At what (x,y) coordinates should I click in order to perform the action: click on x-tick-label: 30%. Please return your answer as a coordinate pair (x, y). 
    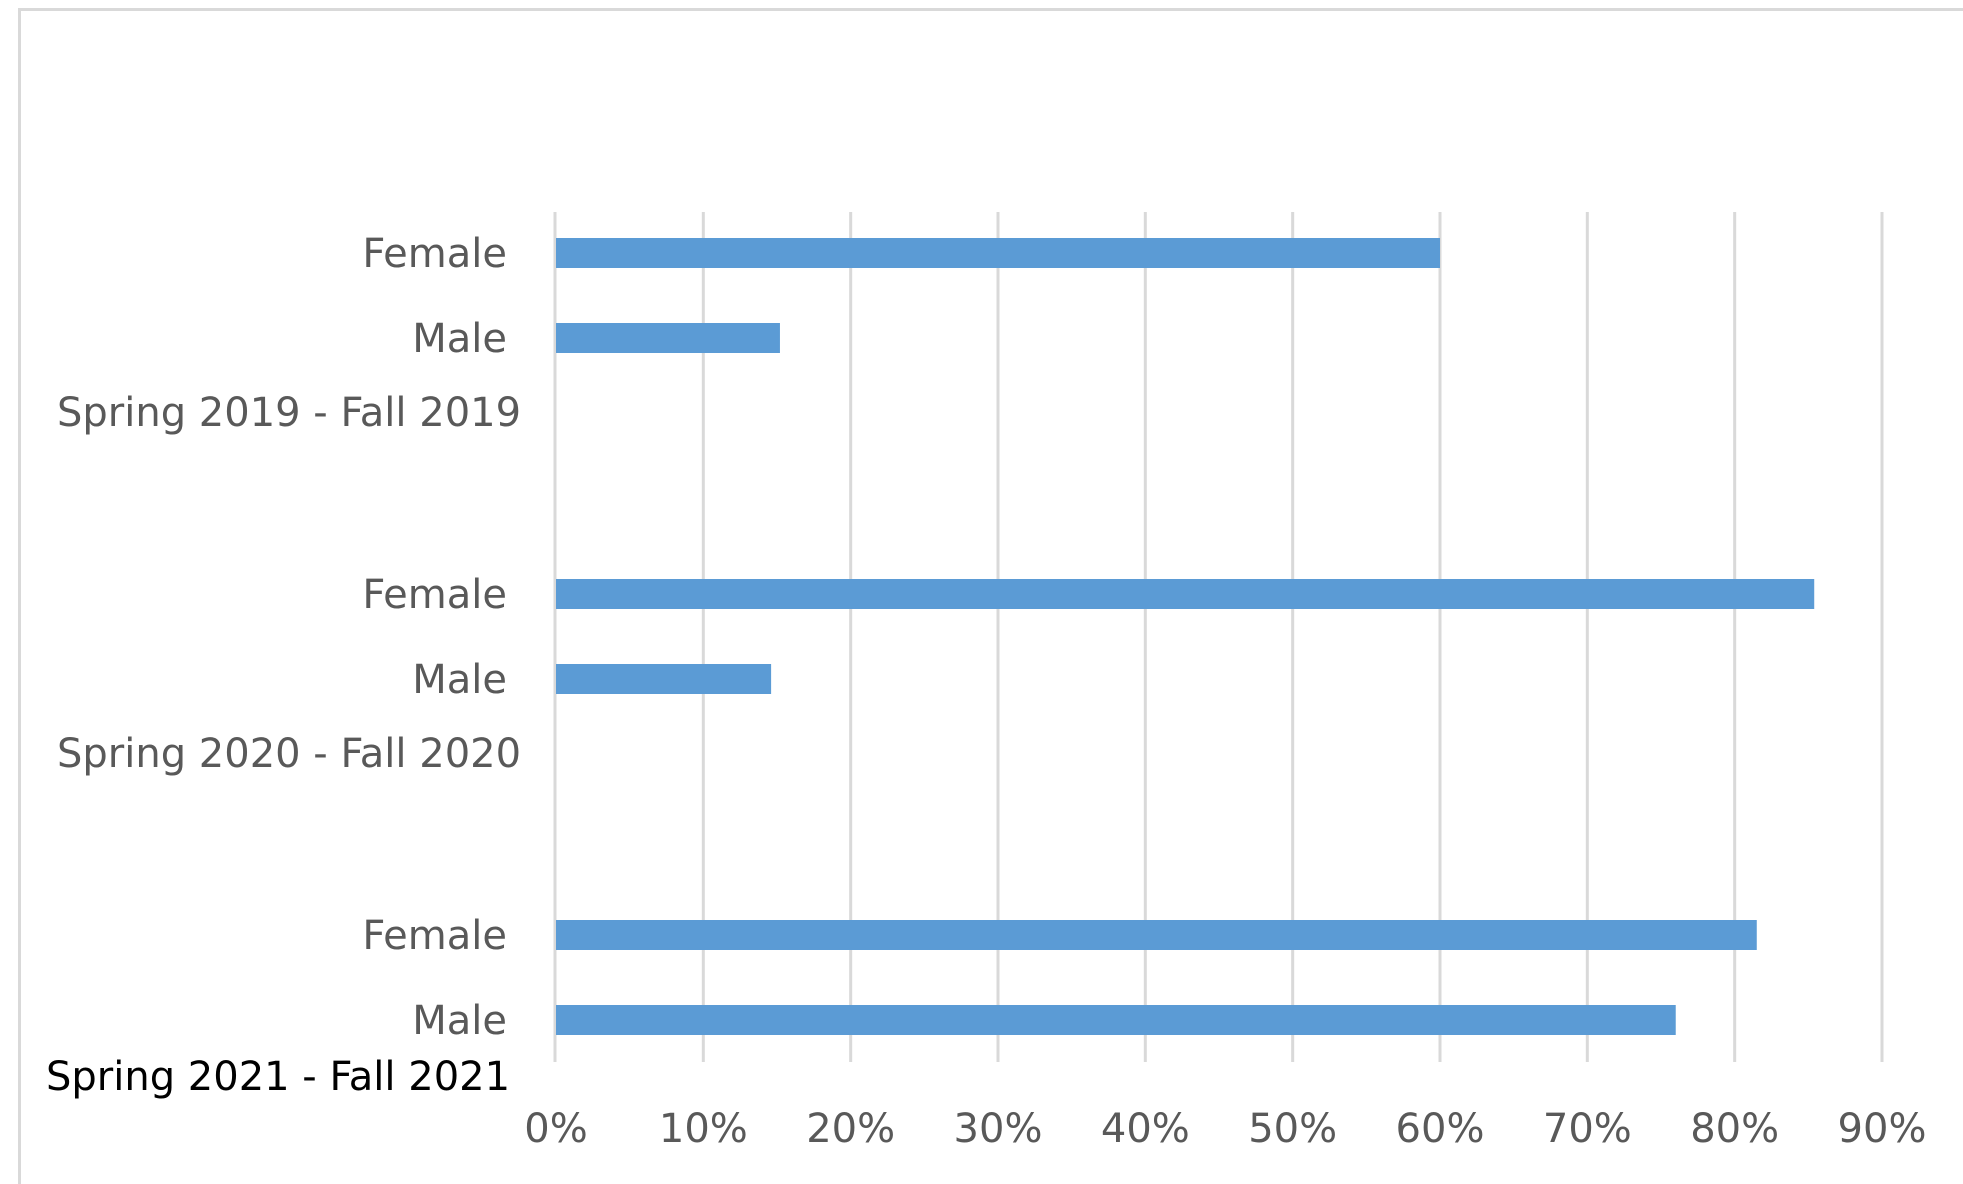
    Looking at the image, I should click on (998, 1129).